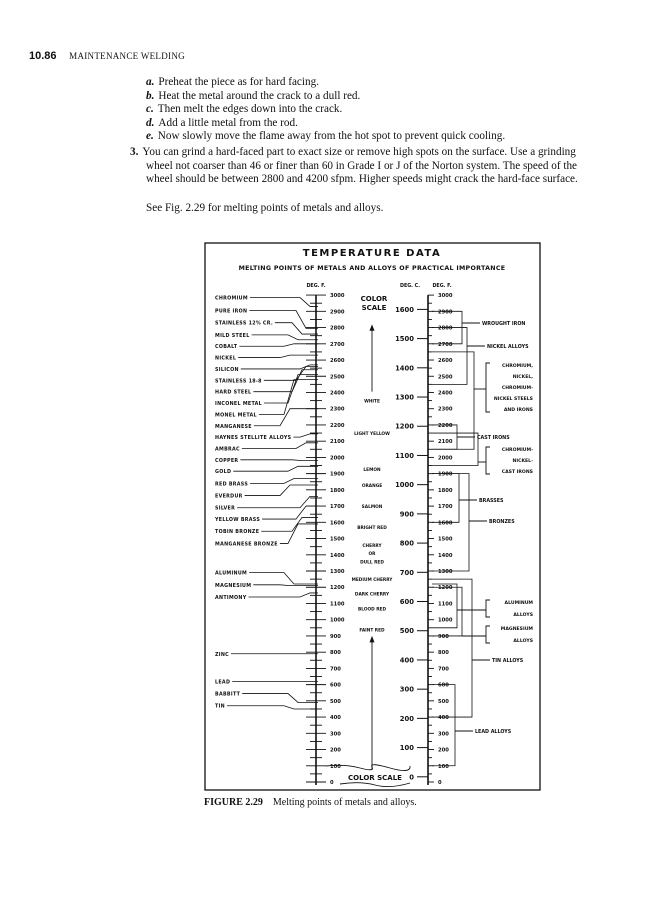 The width and height of the screenshot is (662, 900). What do you see at coordinates (404, 427) in the screenshot?
I see `c-tick-label: 1200` at bounding box center [404, 427].